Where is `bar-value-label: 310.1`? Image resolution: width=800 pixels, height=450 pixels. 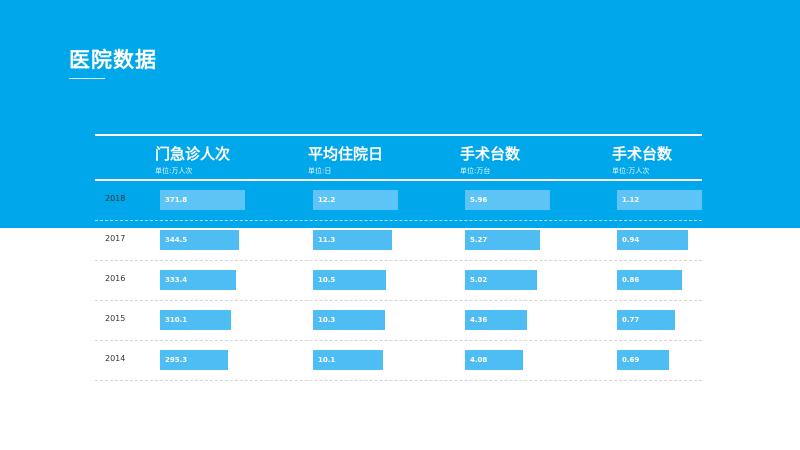
bar-value-label: 310.1 is located at coordinates (176, 320).